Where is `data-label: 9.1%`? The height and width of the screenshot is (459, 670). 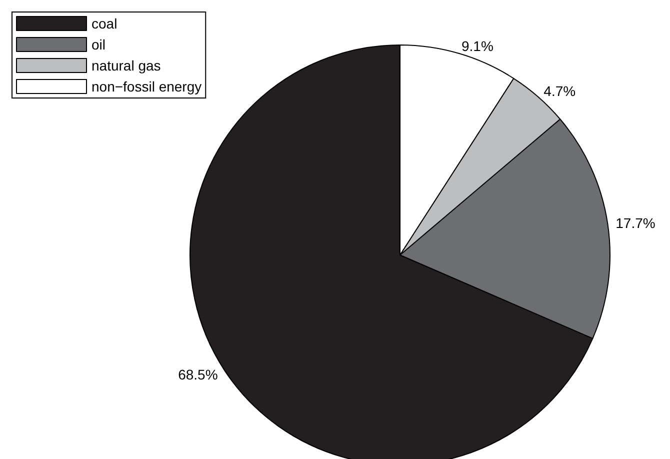 data-label: 9.1% is located at coordinates (477, 46).